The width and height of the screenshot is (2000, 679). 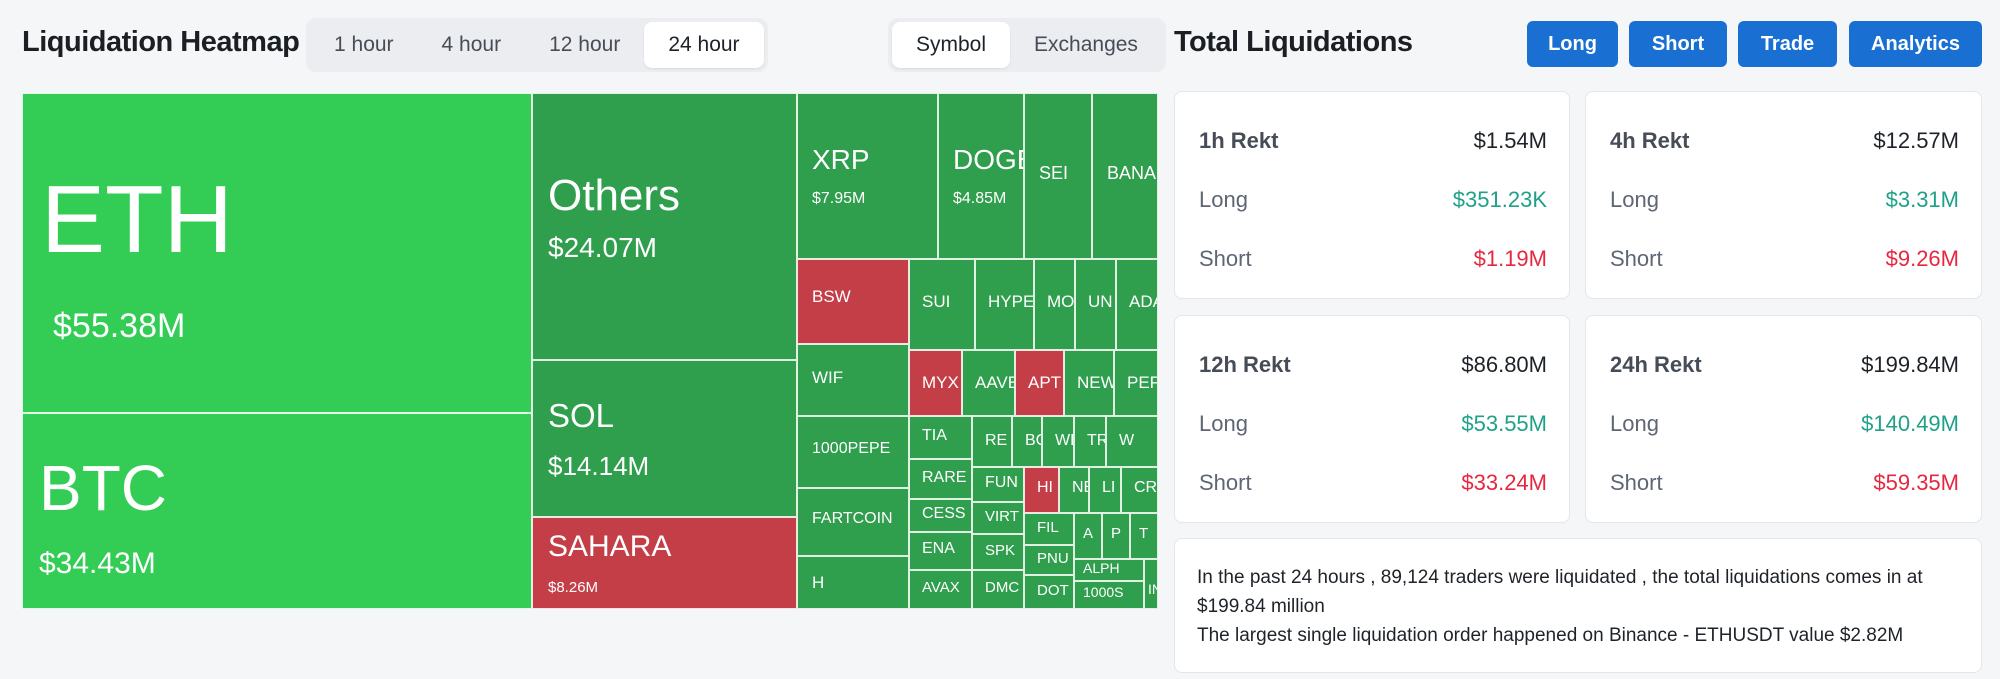 What do you see at coordinates (1910, 423) in the screenshot?
I see `long-value: $140.49M` at bounding box center [1910, 423].